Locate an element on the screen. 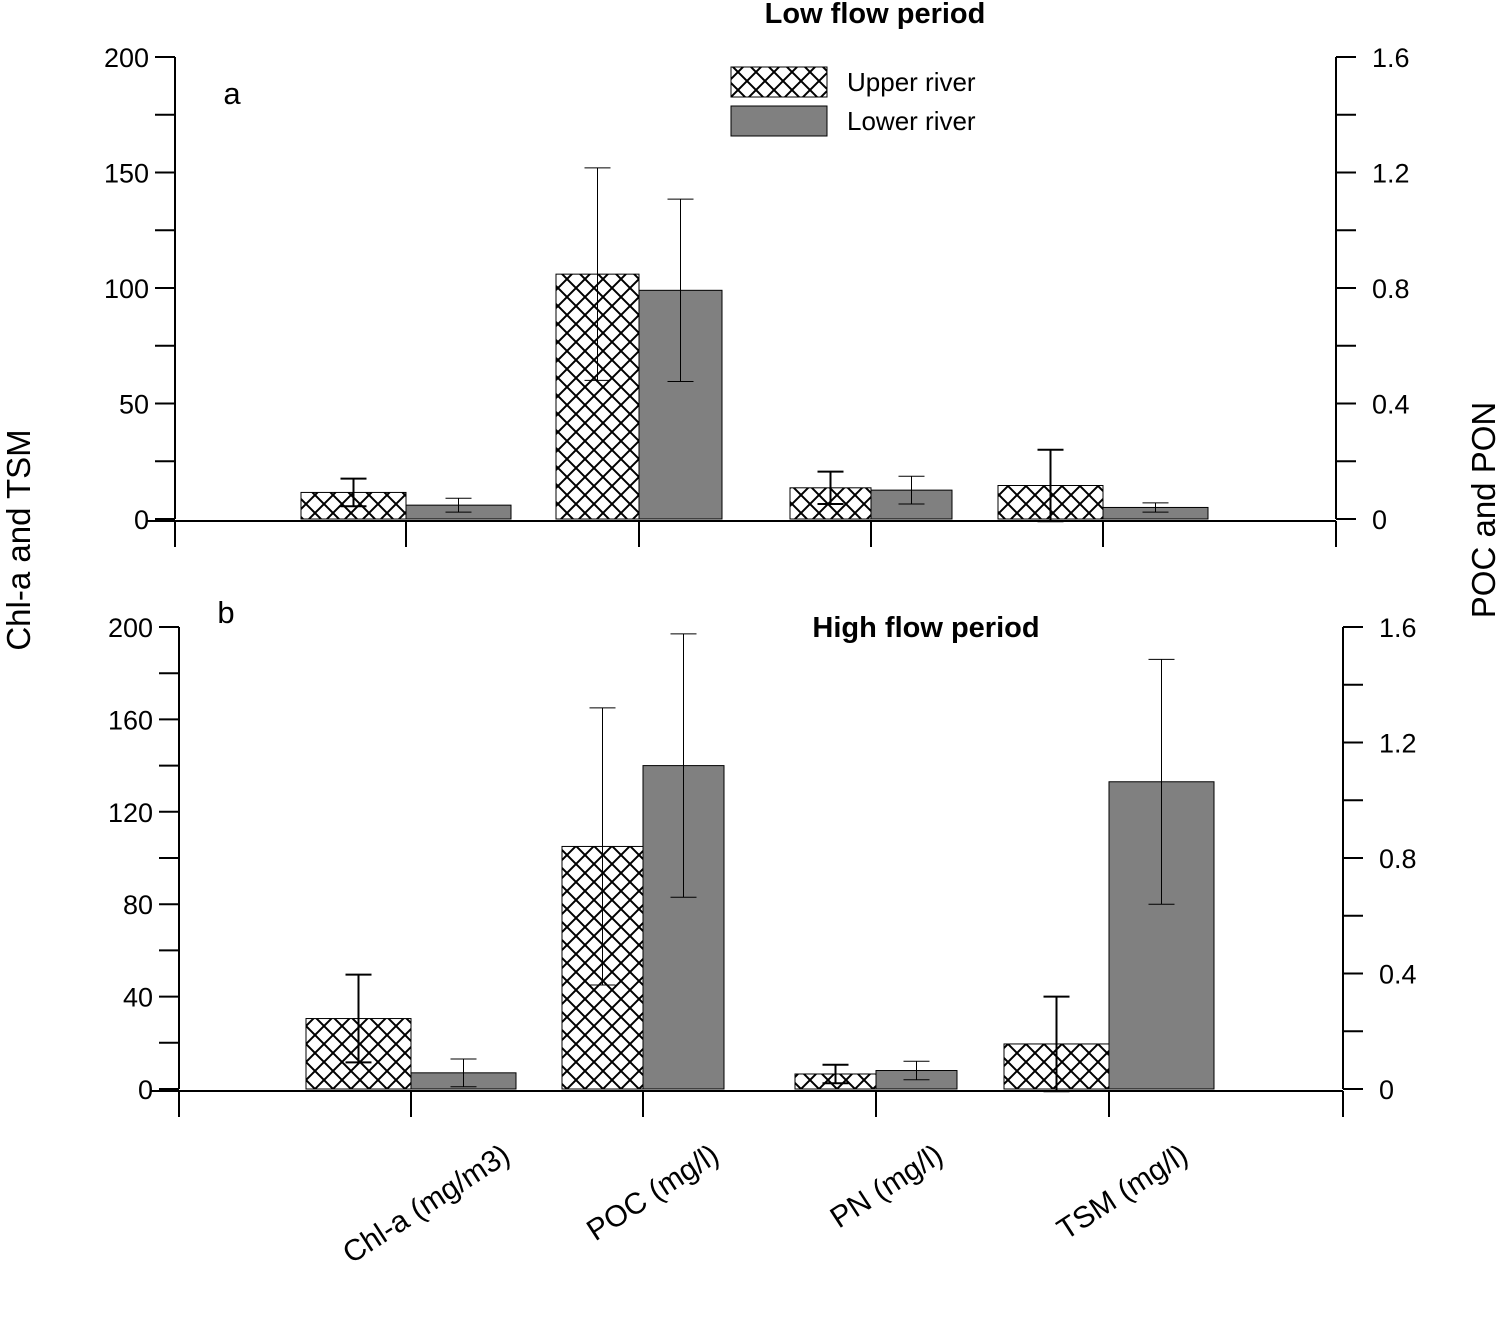 The height and width of the screenshot is (1320, 1499). left-tick-label: 150 is located at coordinates (126, 174).